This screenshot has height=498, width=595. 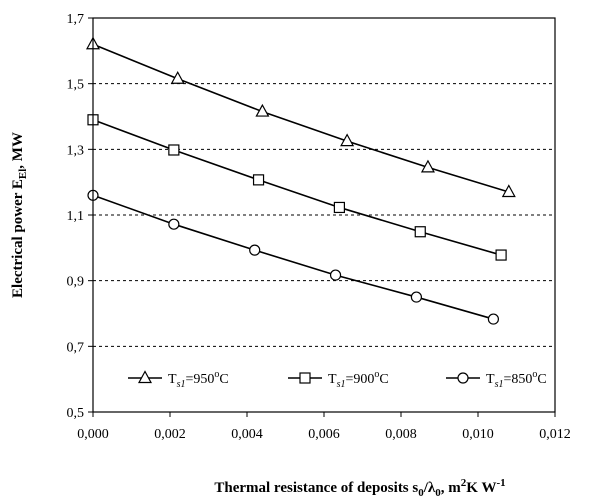 I want to click on y-tick-label: 0,5, so click(x=76, y=413).